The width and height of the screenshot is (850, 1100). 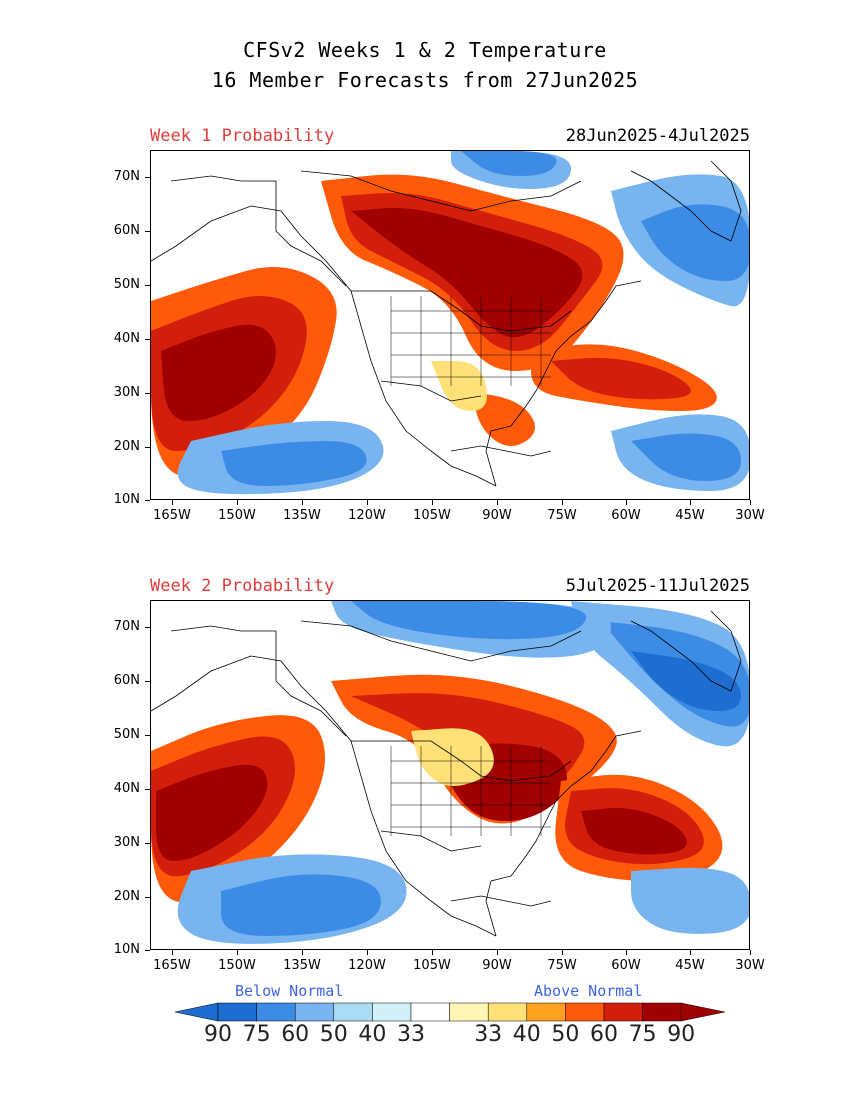 What do you see at coordinates (242, 586) in the screenshot?
I see `week2-label: Week 2 Probability` at bounding box center [242, 586].